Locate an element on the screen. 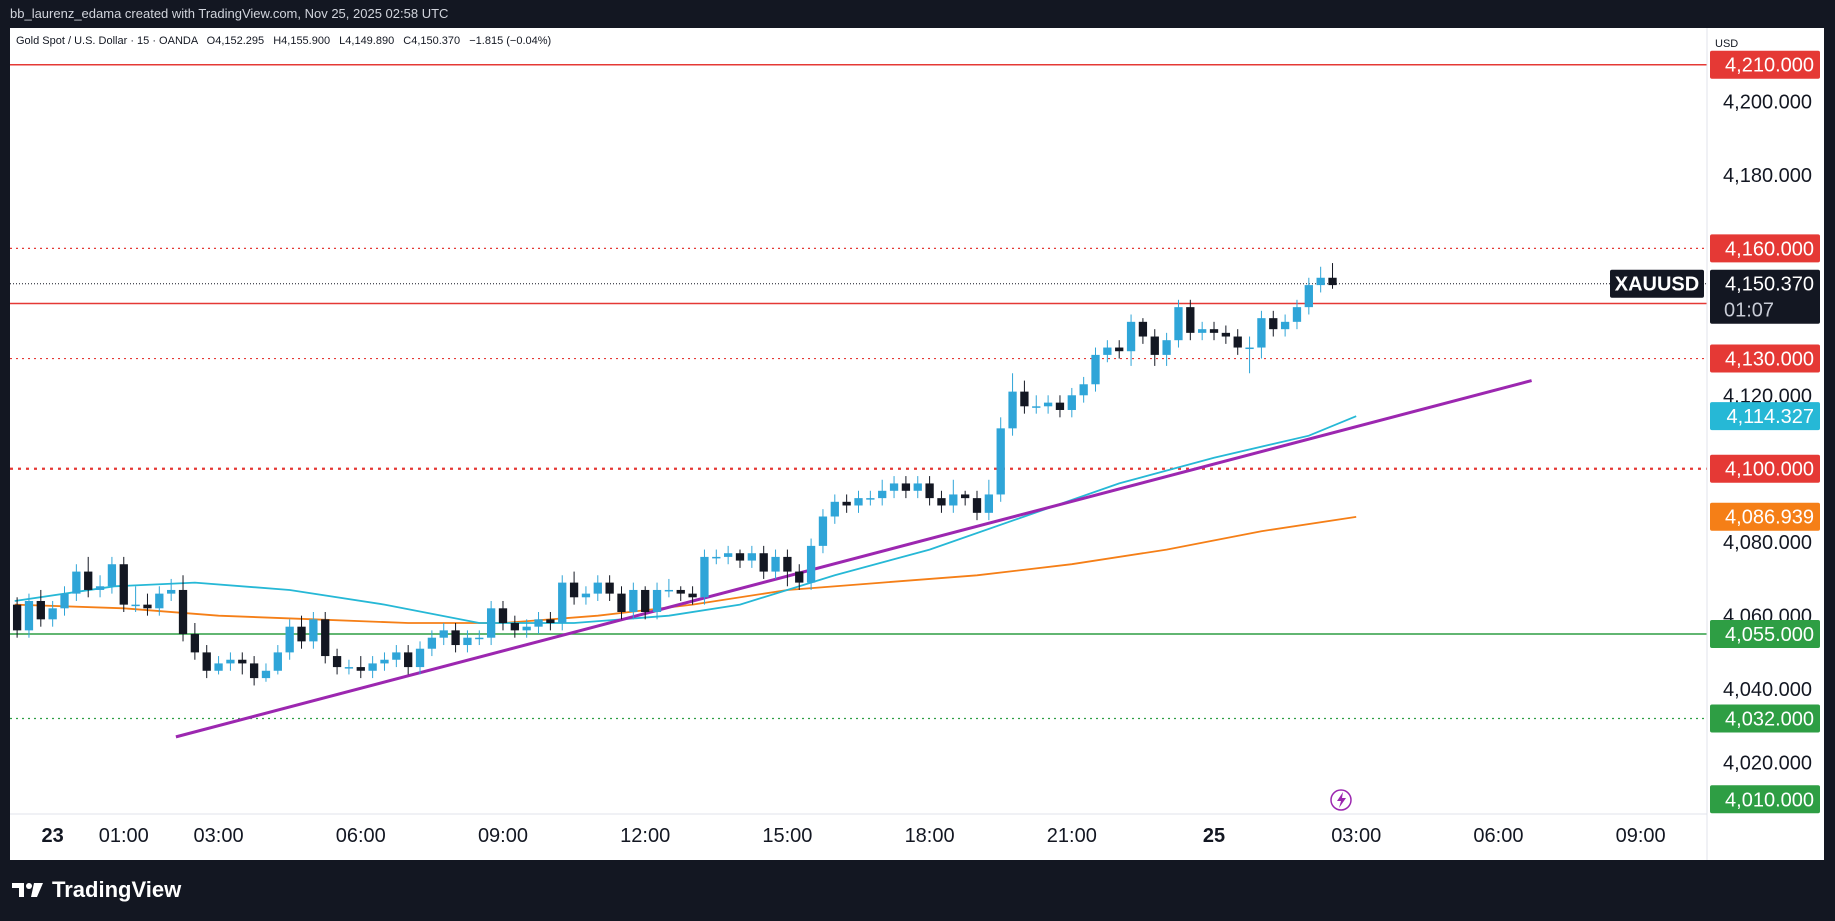  indicator-badge-text: 4,086.939 is located at coordinates (1769, 518).